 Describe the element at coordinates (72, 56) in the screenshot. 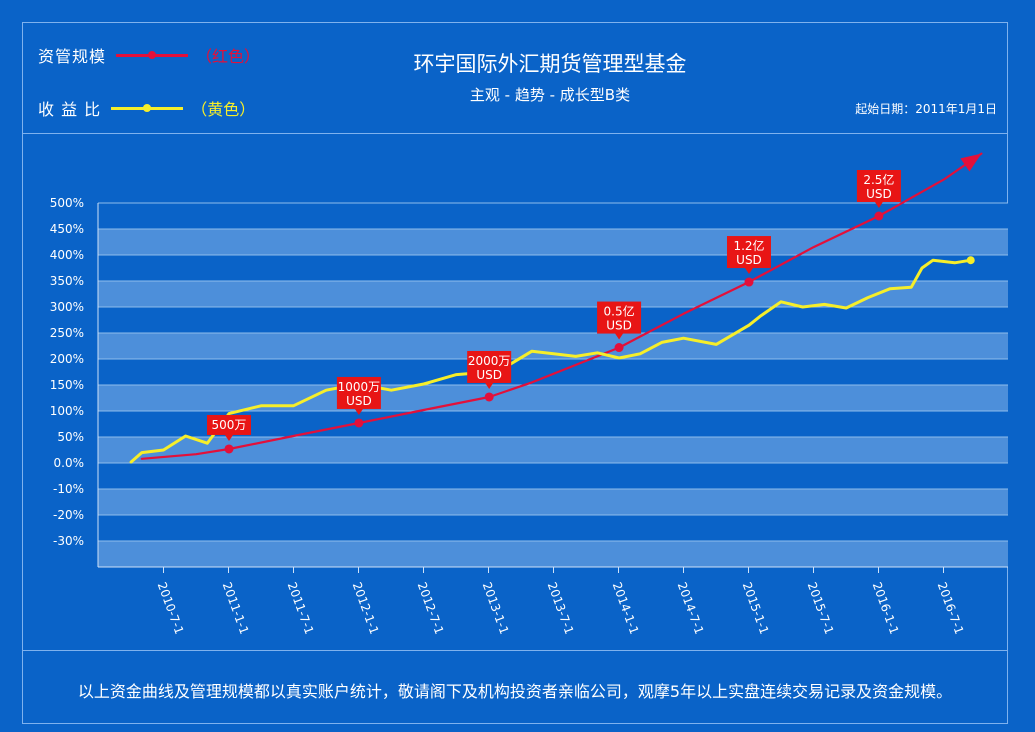

I see `legend-aum-label: 资管规模` at that location.